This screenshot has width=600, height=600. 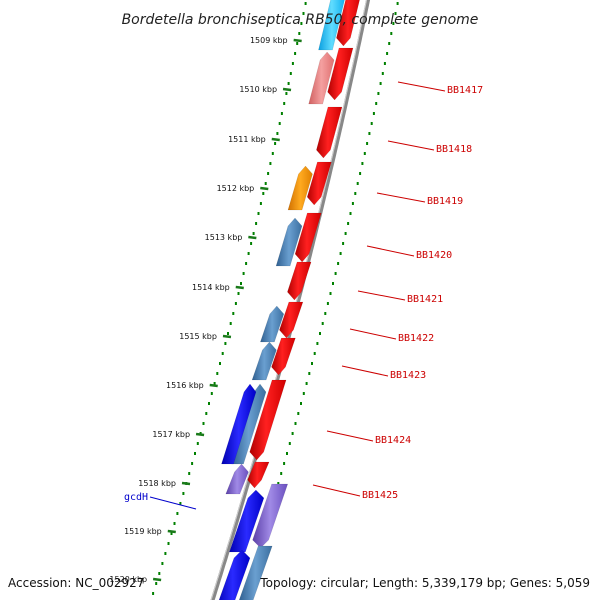 I want to click on kbp-tick-label: 1513 kbp, so click(x=224, y=237).